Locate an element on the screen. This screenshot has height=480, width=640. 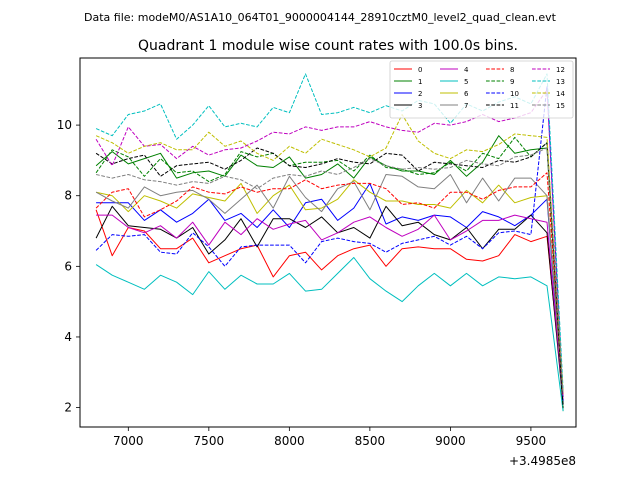
x-tick-label: 9000 is located at coordinates (450, 441).